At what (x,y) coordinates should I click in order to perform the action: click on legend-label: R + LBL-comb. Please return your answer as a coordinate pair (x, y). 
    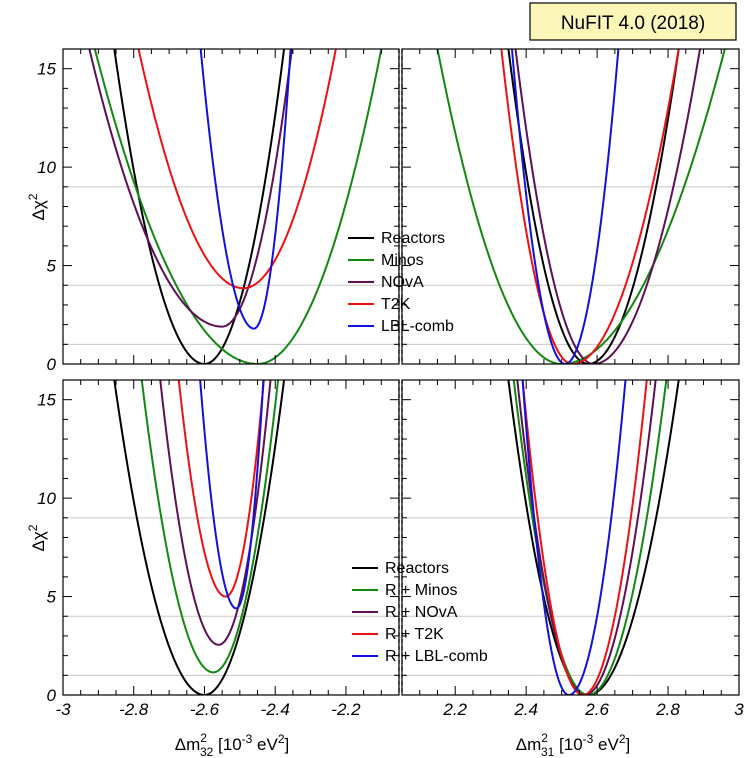
    Looking at the image, I should click on (436, 656).